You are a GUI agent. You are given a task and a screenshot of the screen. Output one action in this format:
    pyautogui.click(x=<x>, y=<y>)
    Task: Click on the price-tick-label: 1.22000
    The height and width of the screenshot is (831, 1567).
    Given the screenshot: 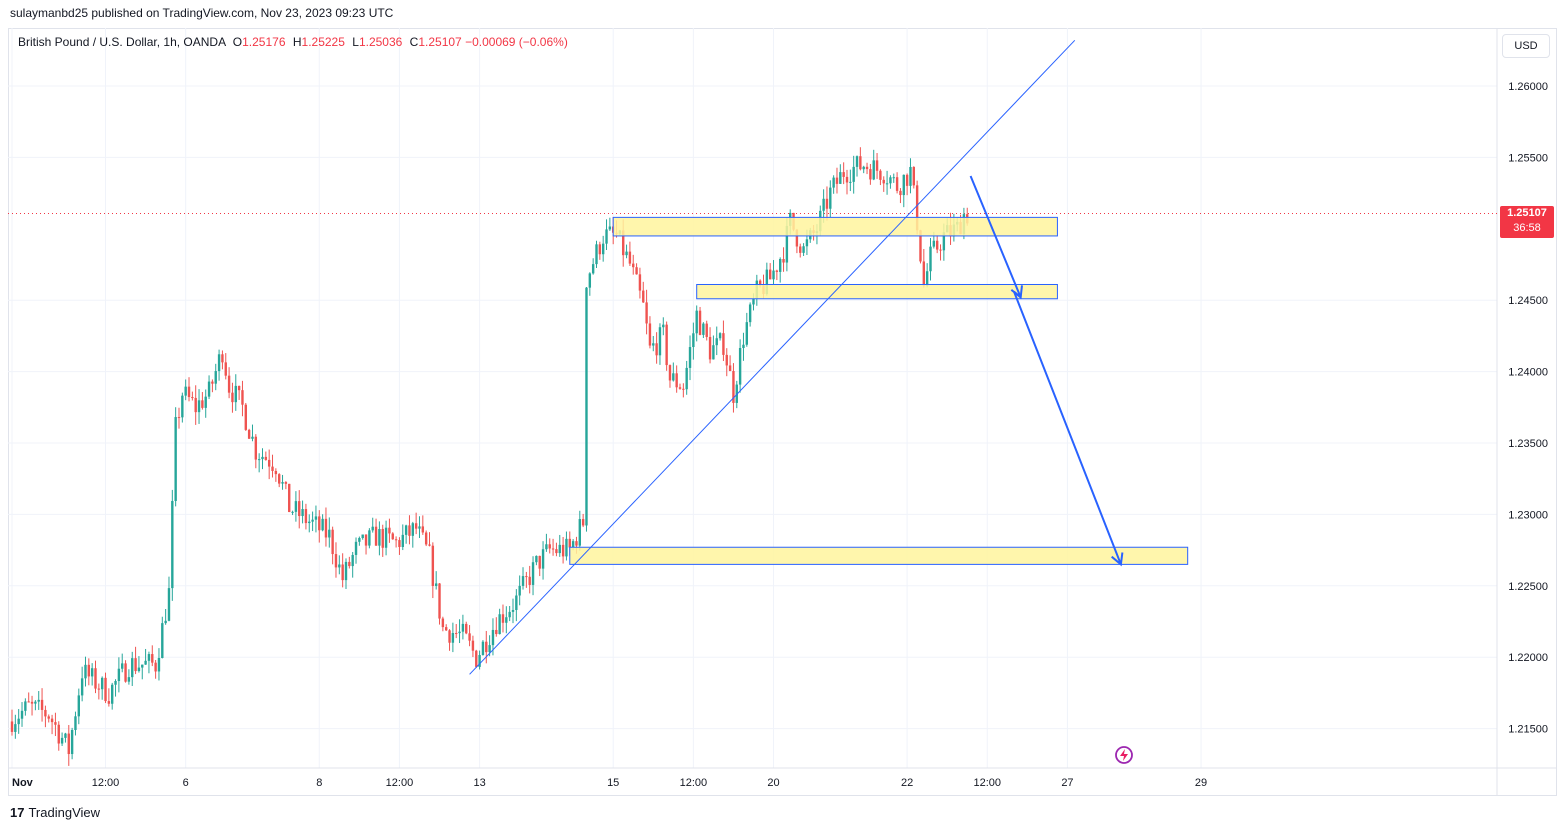 What is the action you would take?
    pyautogui.click(x=1528, y=658)
    